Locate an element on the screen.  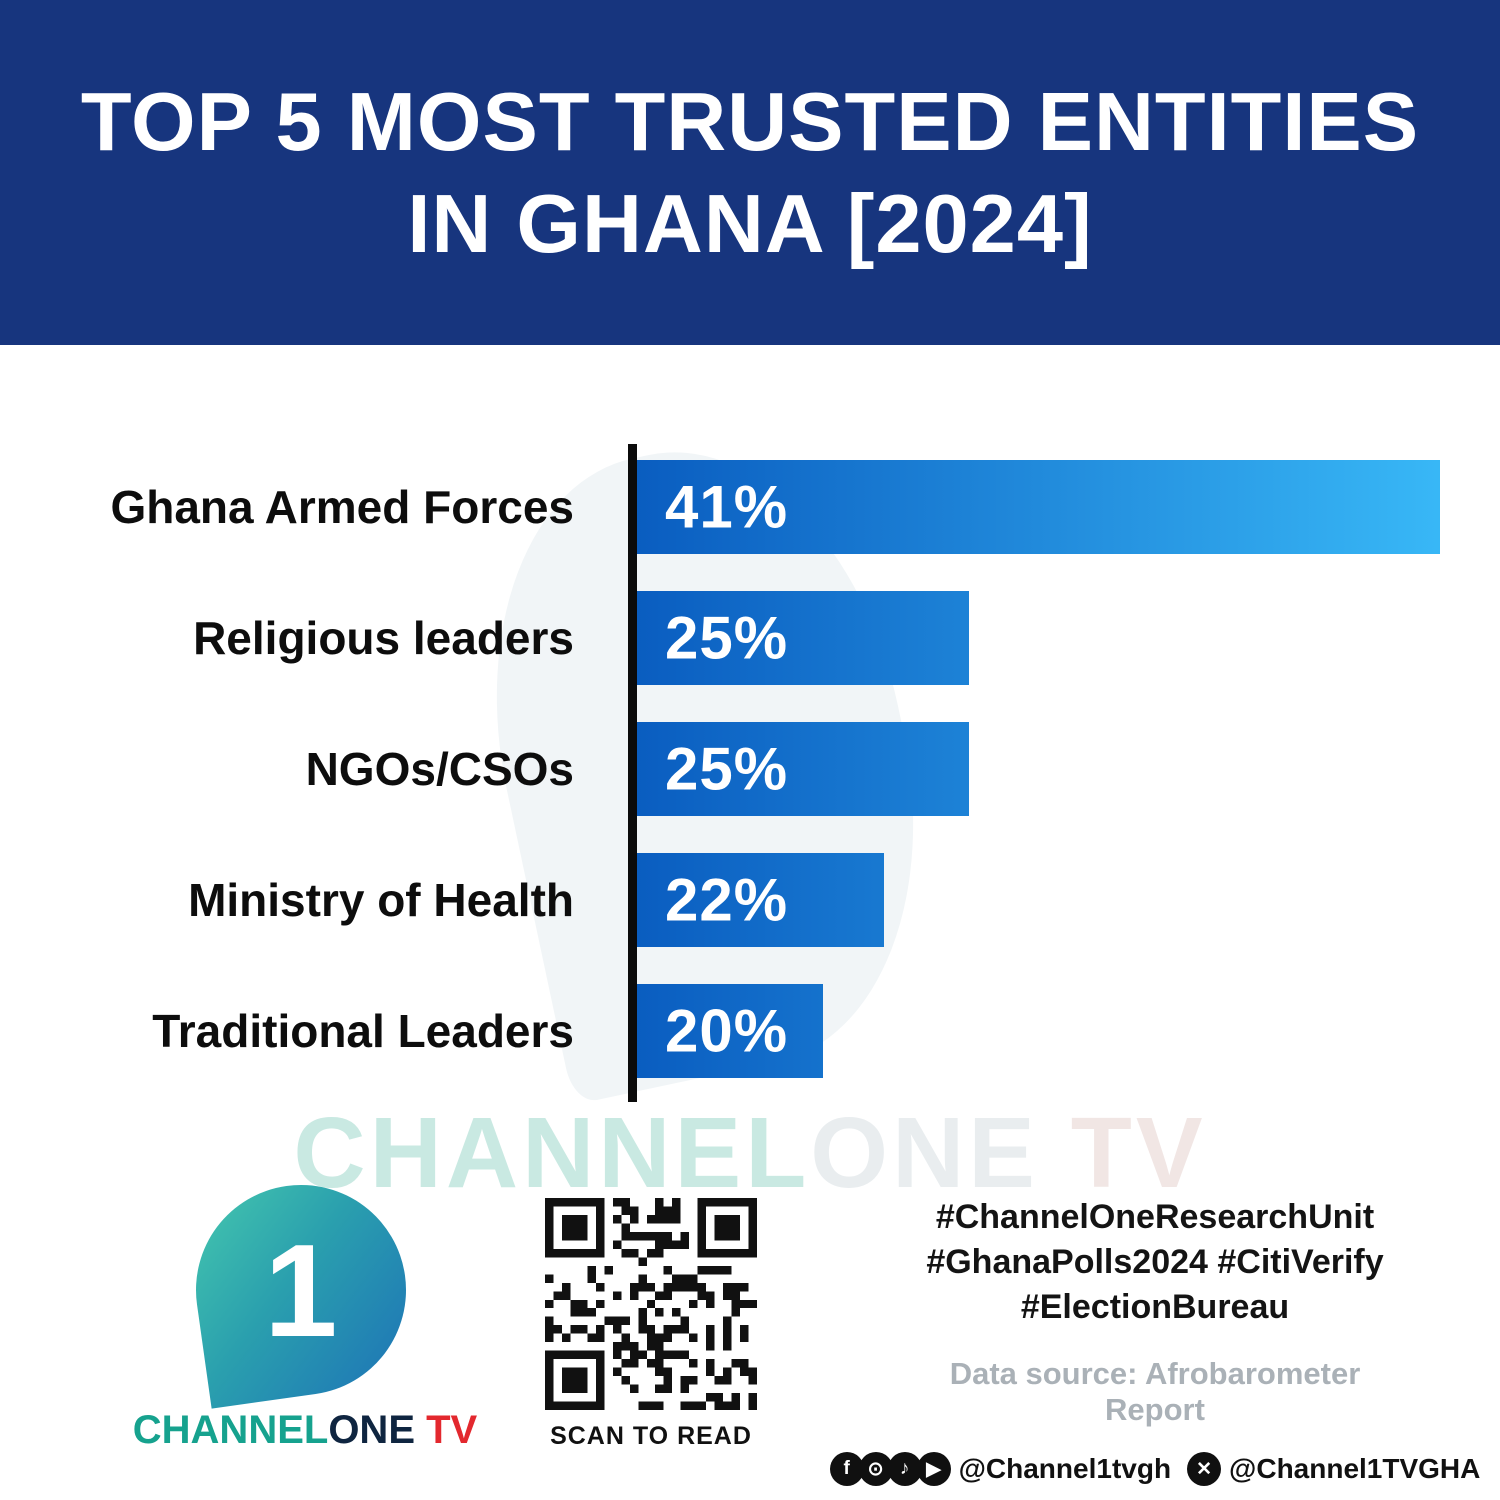
logo-word-one: ONE is located at coordinates (371, 1430).